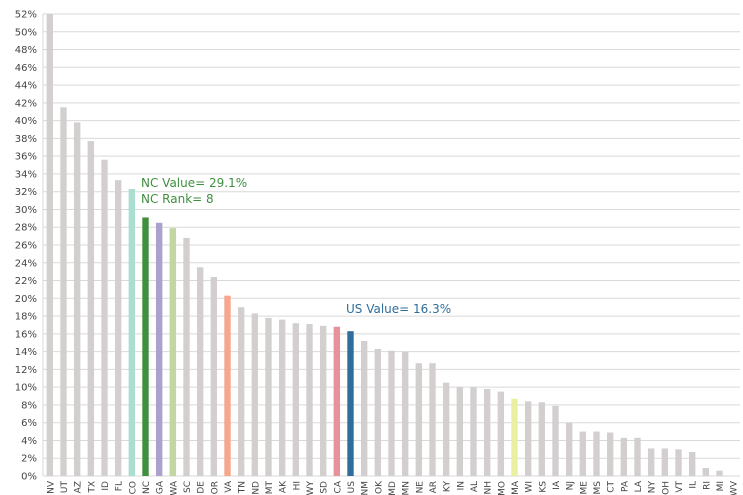 The width and height of the screenshot is (743, 495). I want to click on x-tick-label: MT, so click(270, 488).